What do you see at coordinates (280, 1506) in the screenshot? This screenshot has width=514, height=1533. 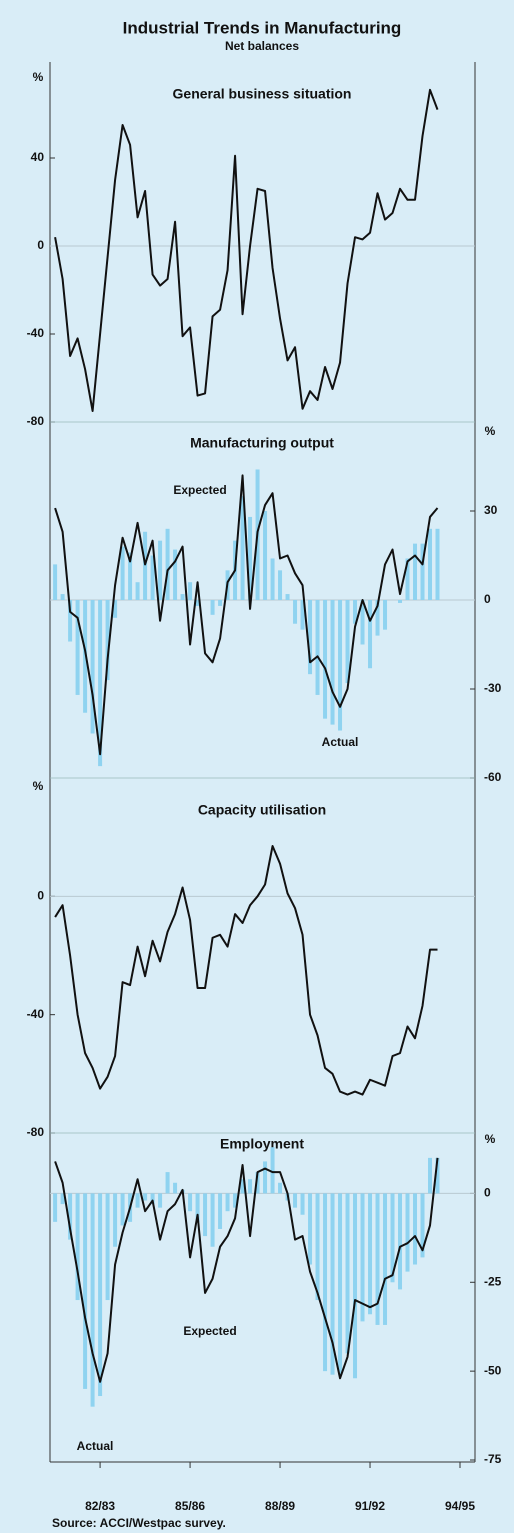 I see `x-tick-label: 88/89` at bounding box center [280, 1506].